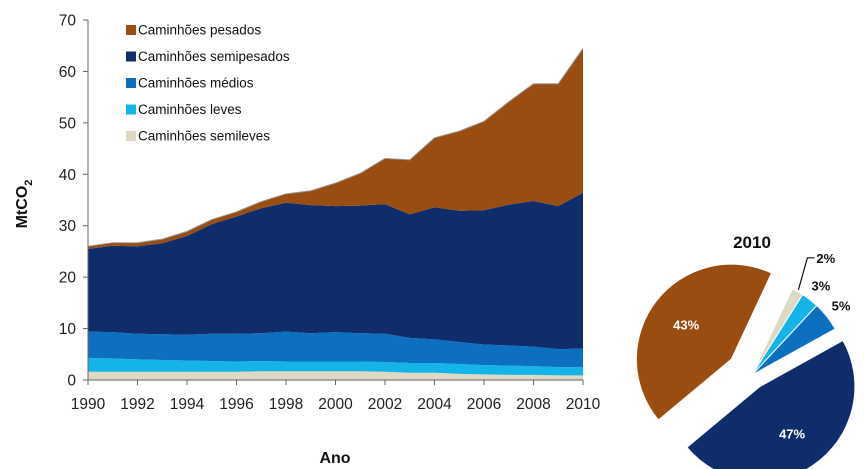  Describe the element at coordinates (214, 56) in the screenshot. I see `legend-label-caminhoes-semipesados: Caminhões semipesados` at that location.